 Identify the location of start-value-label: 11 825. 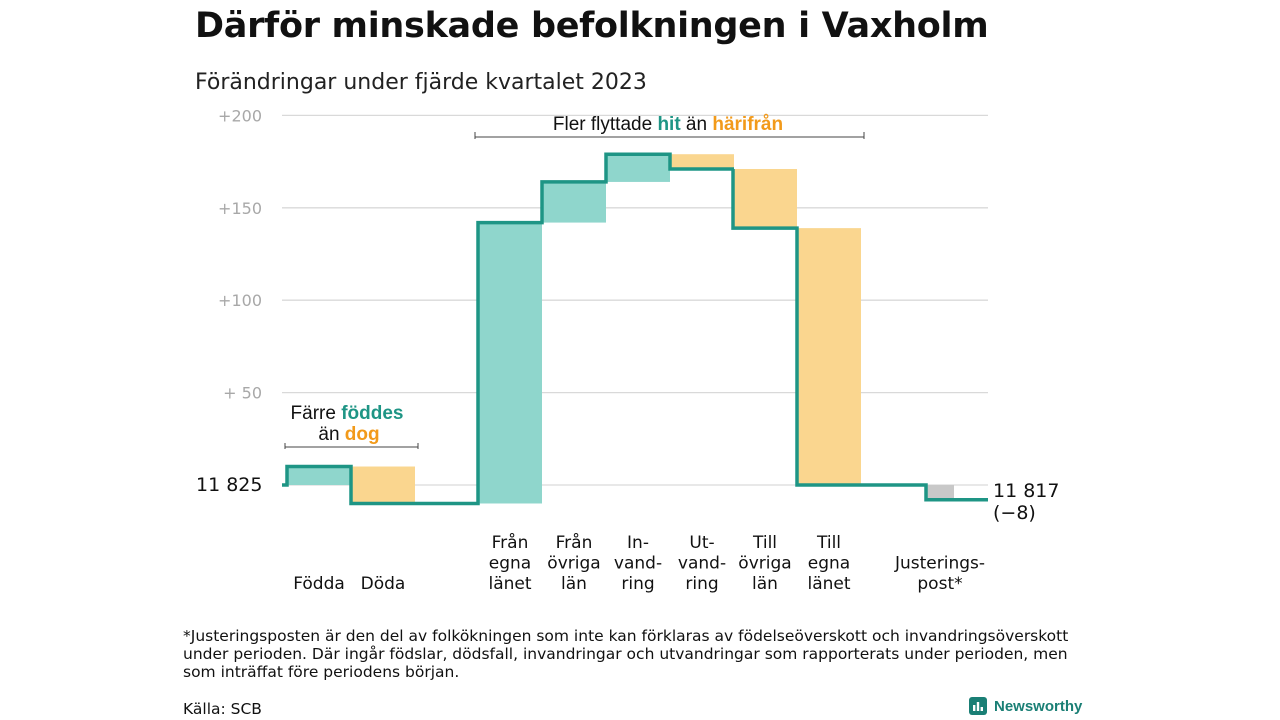
(229, 485).